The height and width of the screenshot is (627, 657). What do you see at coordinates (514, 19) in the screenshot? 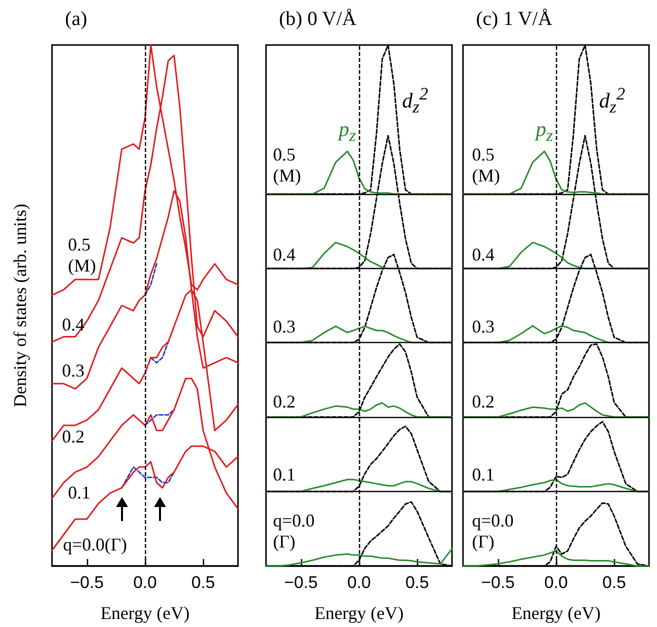
I see `chart-title: (c) 1 V/Å` at bounding box center [514, 19].